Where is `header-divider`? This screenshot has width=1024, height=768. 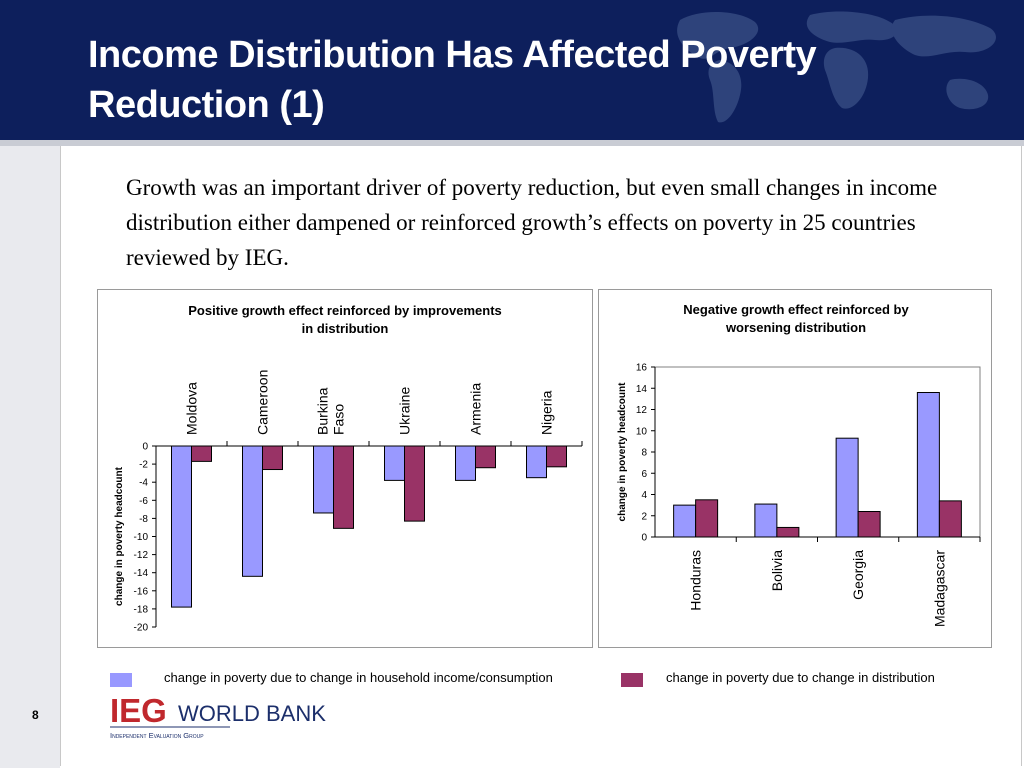
header-divider is located at coordinates (512, 143).